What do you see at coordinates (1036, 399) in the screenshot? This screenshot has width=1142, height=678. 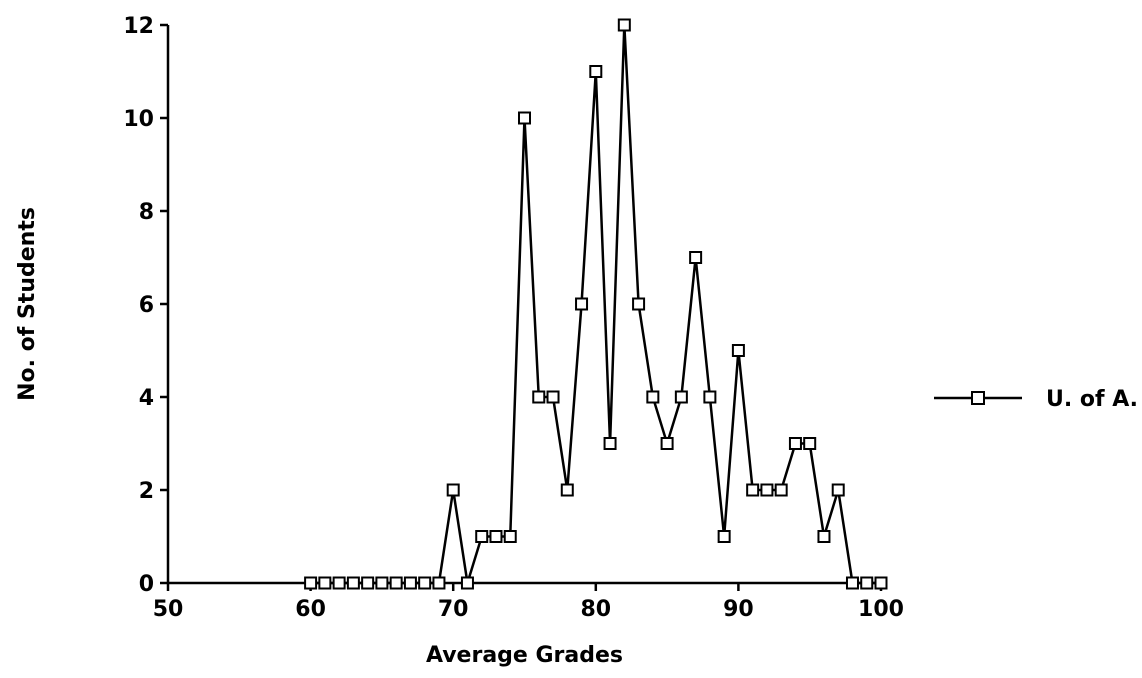 I see `legend: U. of A.` at bounding box center [1036, 399].